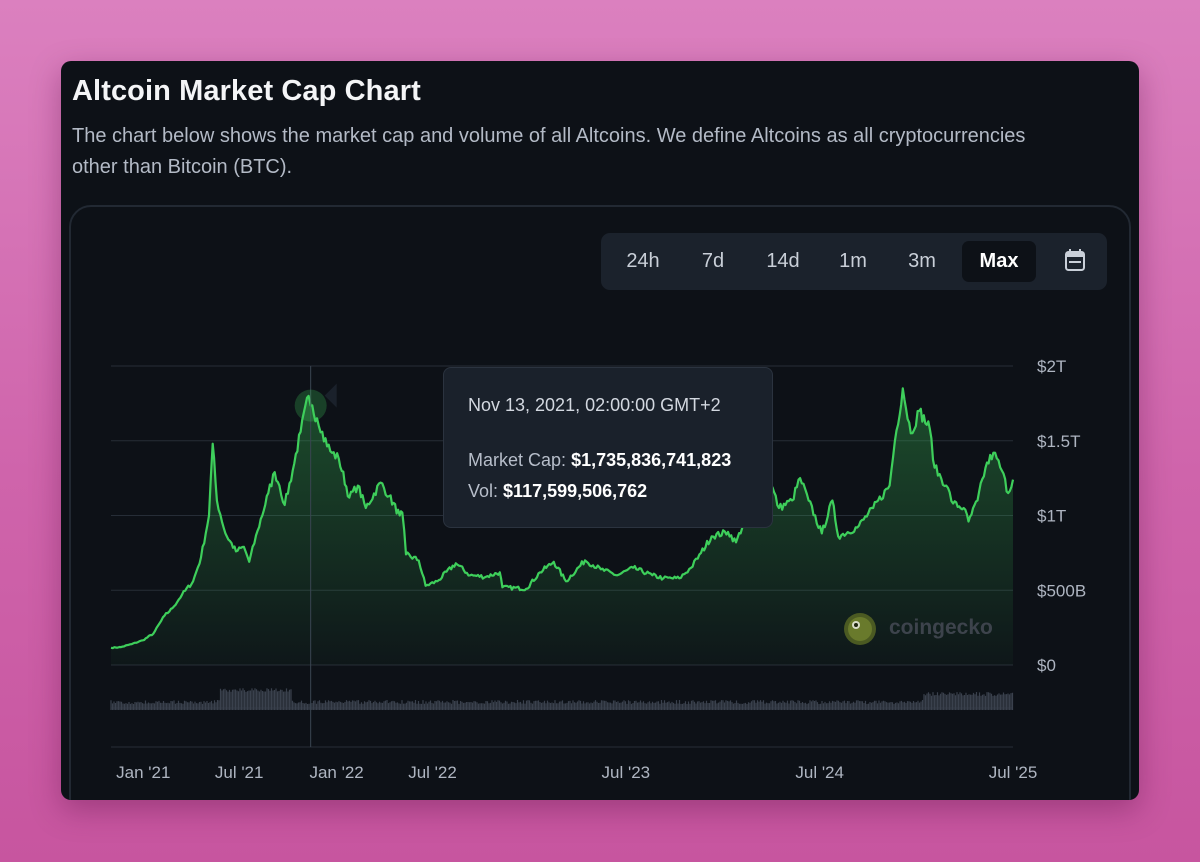 The height and width of the screenshot is (862, 1200). Describe the element at coordinates (941, 627) in the screenshot. I see `watermark-text: coingecko` at that location.